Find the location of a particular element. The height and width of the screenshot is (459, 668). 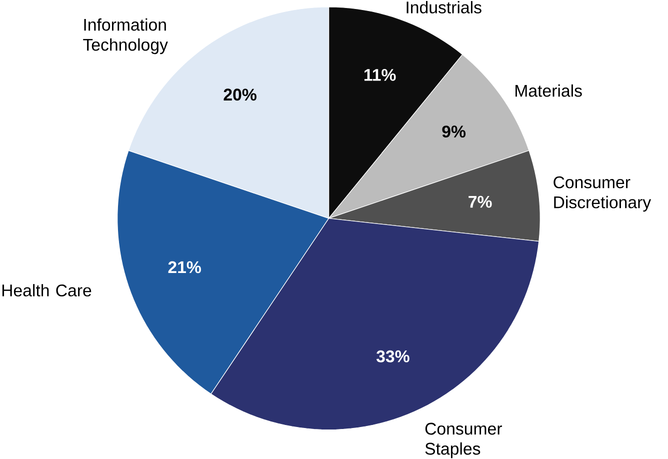

data-label: 9% is located at coordinates (454, 132).